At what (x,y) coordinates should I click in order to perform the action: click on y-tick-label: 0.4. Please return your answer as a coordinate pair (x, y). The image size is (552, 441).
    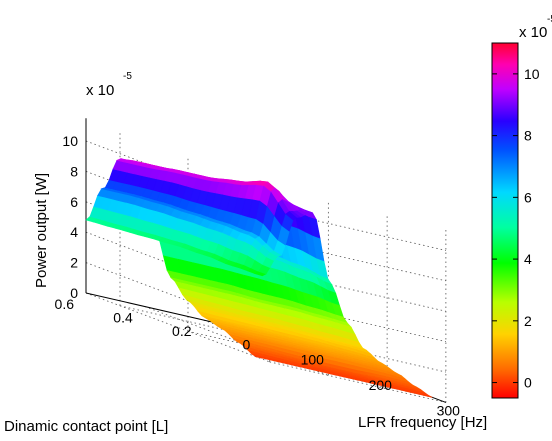
    Looking at the image, I should click on (123, 318).